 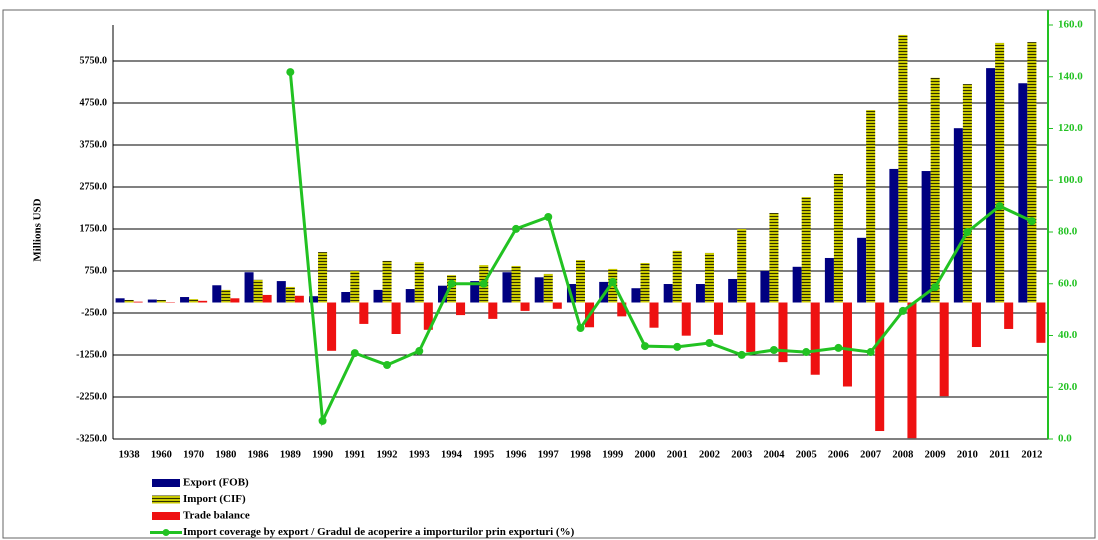 I want to click on y-tick-label: 750.0, so click(x=96, y=270).